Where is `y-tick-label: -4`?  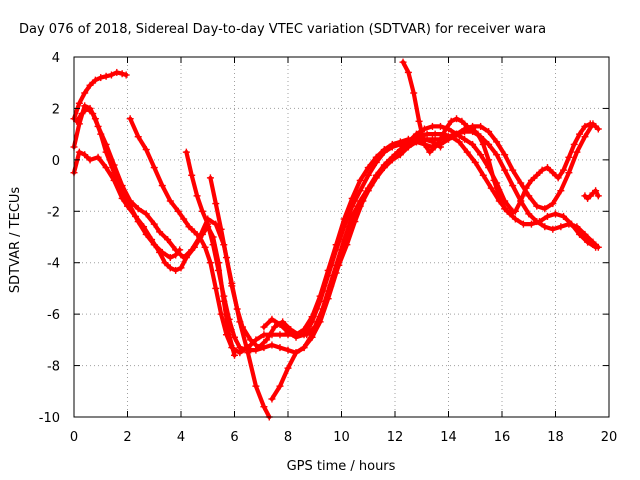
y-tick-label: -4 is located at coordinates (53, 264).